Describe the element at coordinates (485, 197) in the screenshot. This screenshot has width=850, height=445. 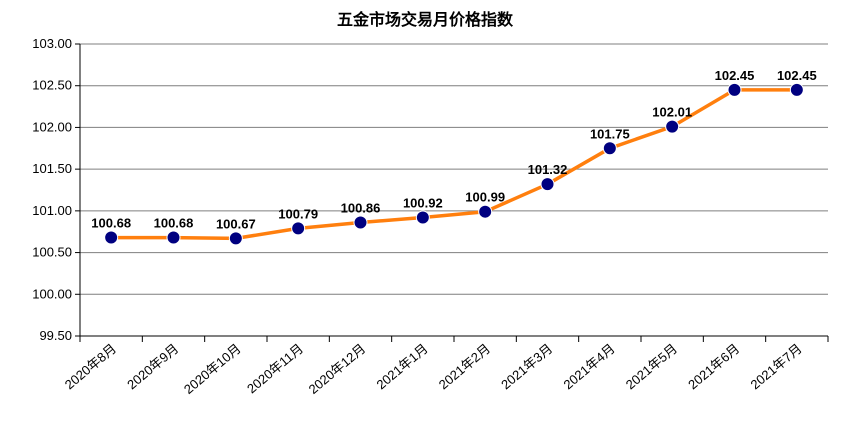
I see `data-label: 100.99` at that location.